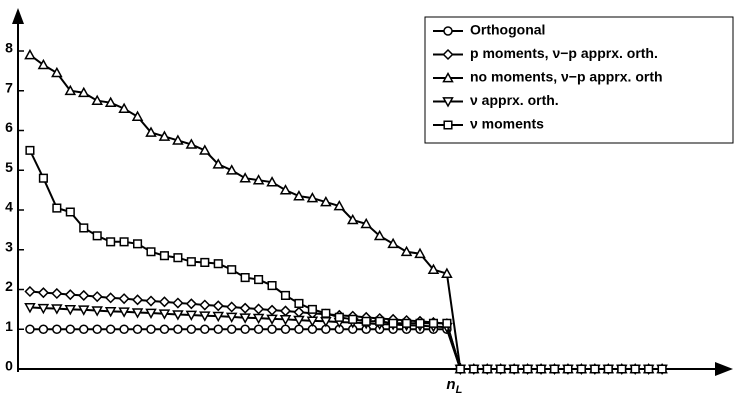  Describe the element at coordinates (9, 326) in the screenshot. I see `y-tick-label: 1` at that location.